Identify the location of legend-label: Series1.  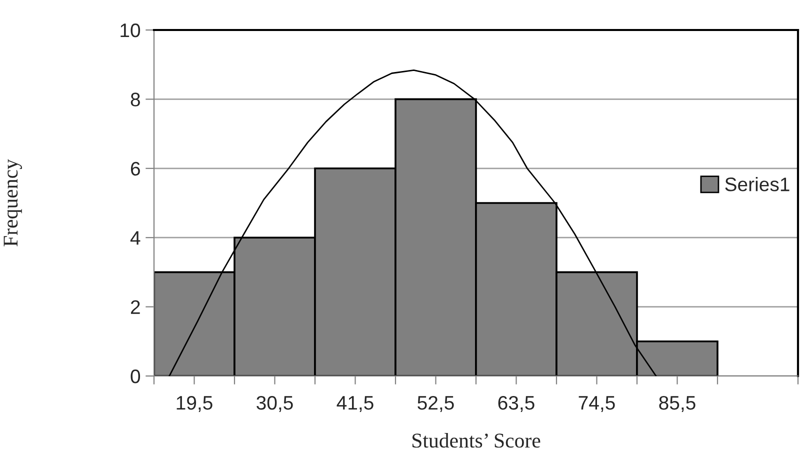
(757, 184).